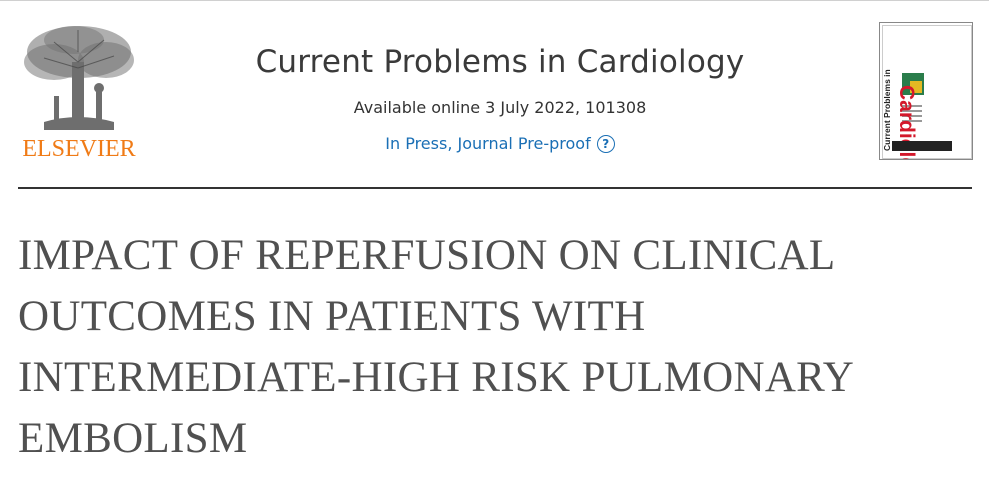 Image resolution: width=989 pixels, height=477 pixels. What do you see at coordinates (922, 146) in the screenshot?
I see `cover-footer-bar` at bounding box center [922, 146].